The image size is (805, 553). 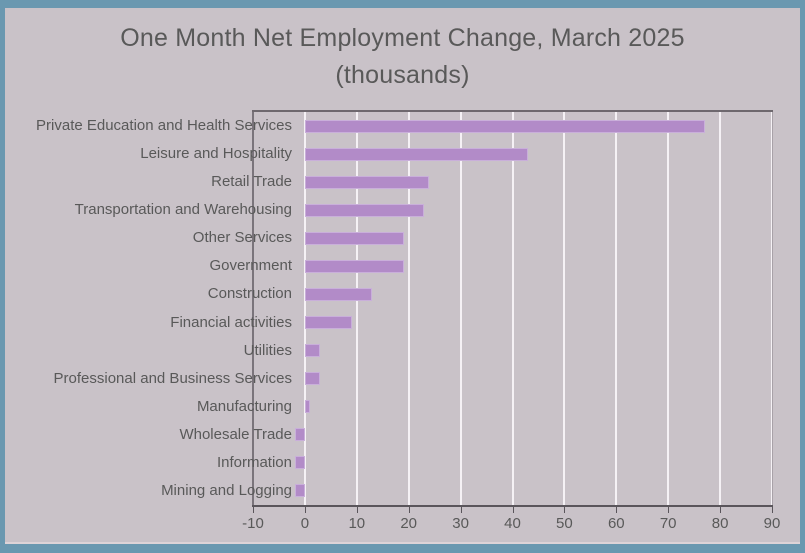 What do you see at coordinates (460, 523) in the screenshot?
I see `x-tick-label: 30` at bounding box center [460, 523].